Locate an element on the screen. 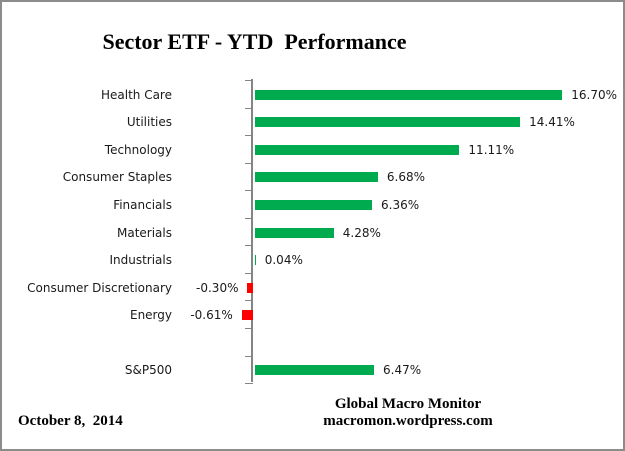  category-label-utilities: Utilities is located at coordinates (149, 122).